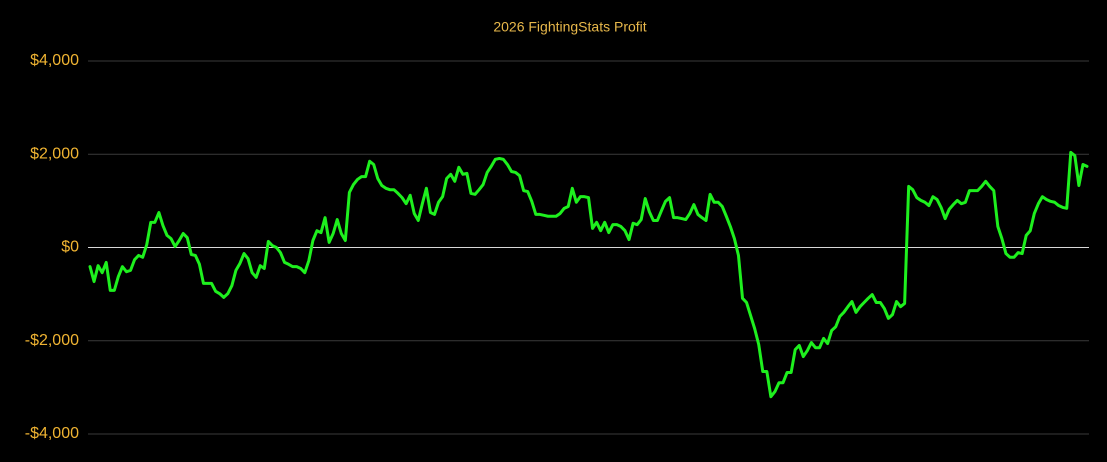 The height and width of the screenshot is (462, 1107). I want to click on chart-title: 2026 FightingStats Profit, so click(569, 27).